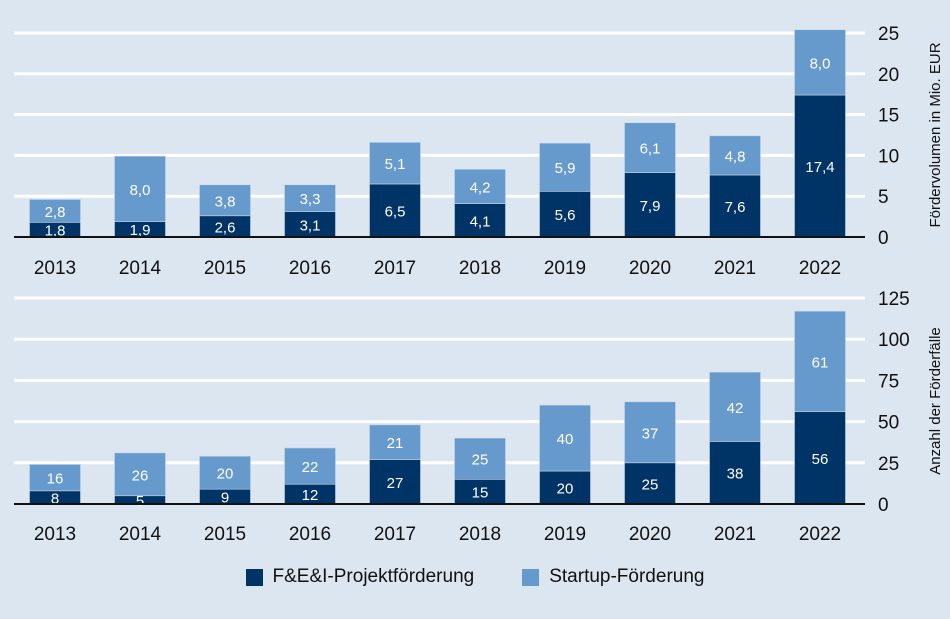 The image size is (950, 619). I want to click on y-tick-label: 75, so click(888, 381).